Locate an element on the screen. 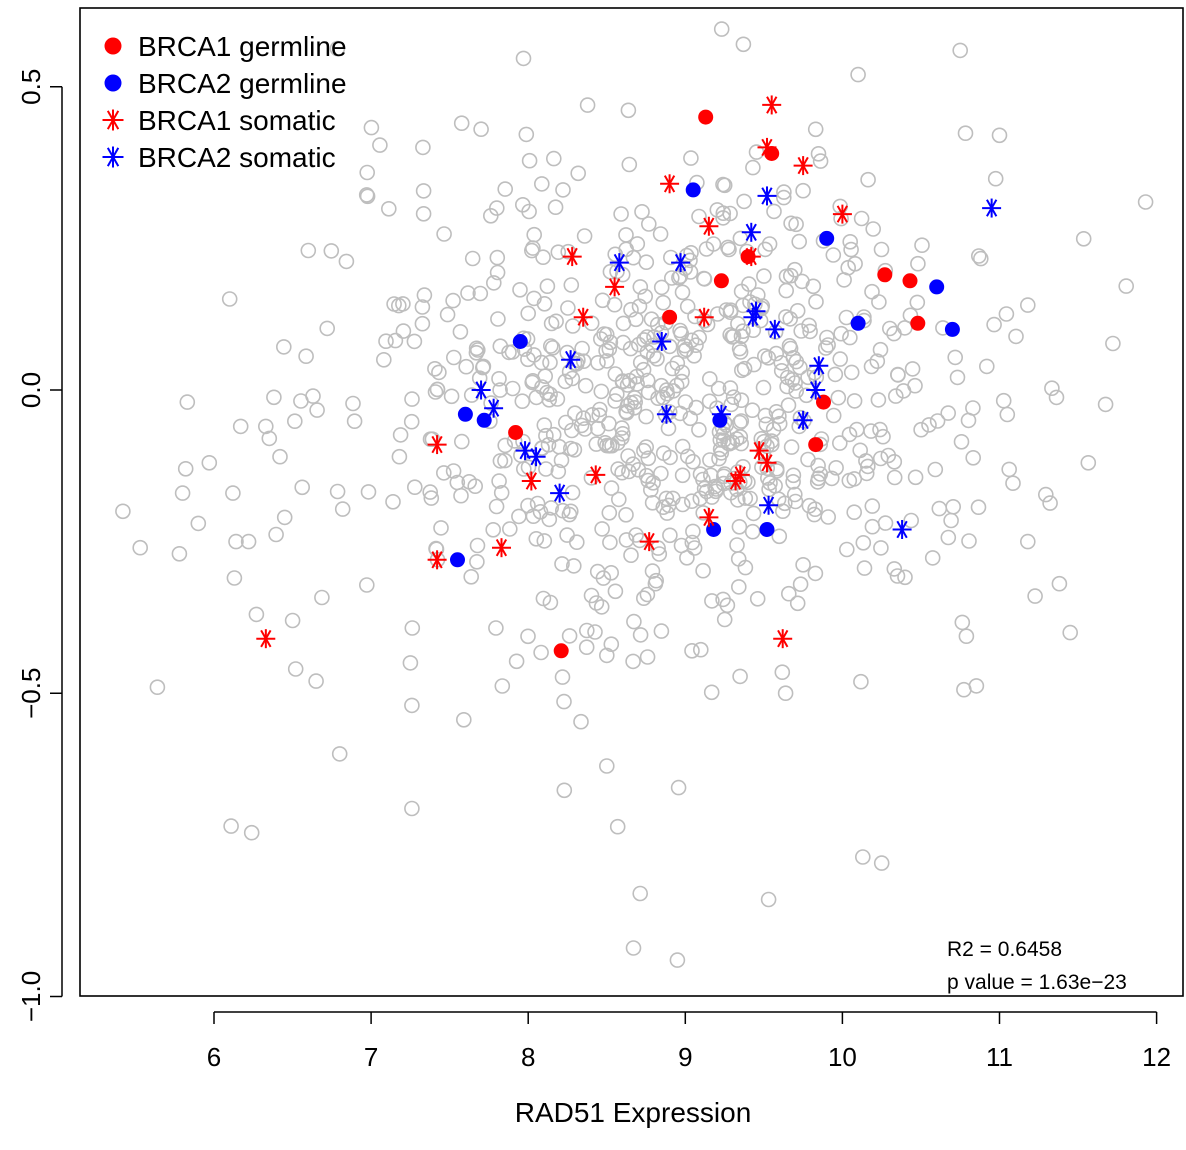 The width and height of the screenshot is (1186, 1150). legend-label-brca2-somatic: BRCA2 somatic is located at coordinates (237, 157).